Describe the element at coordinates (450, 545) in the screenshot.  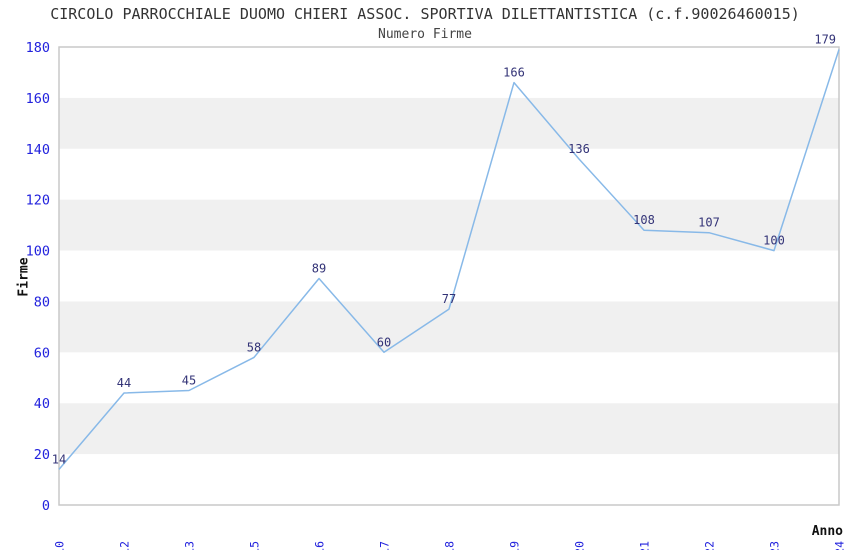
I see `x-tick-label: 2018` at that location.